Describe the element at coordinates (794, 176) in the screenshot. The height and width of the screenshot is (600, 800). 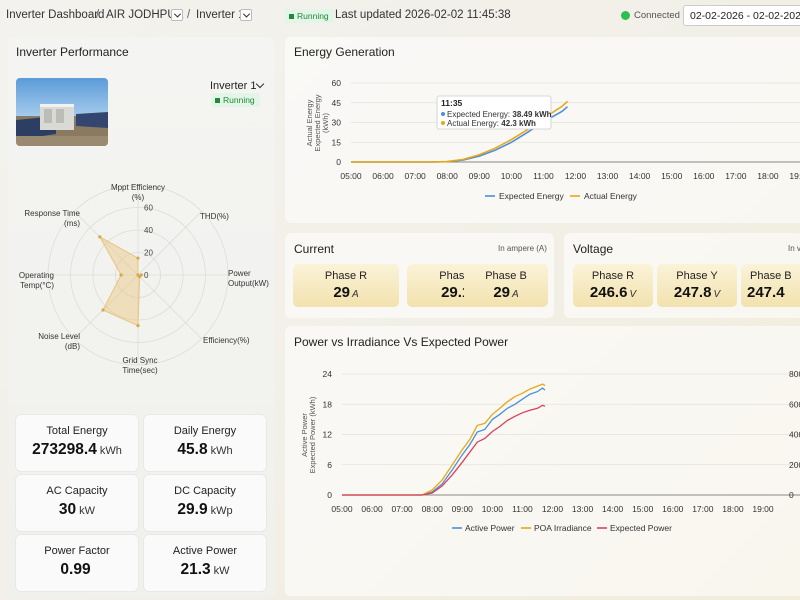
I see `x-tick-label: 19:00` at that location.